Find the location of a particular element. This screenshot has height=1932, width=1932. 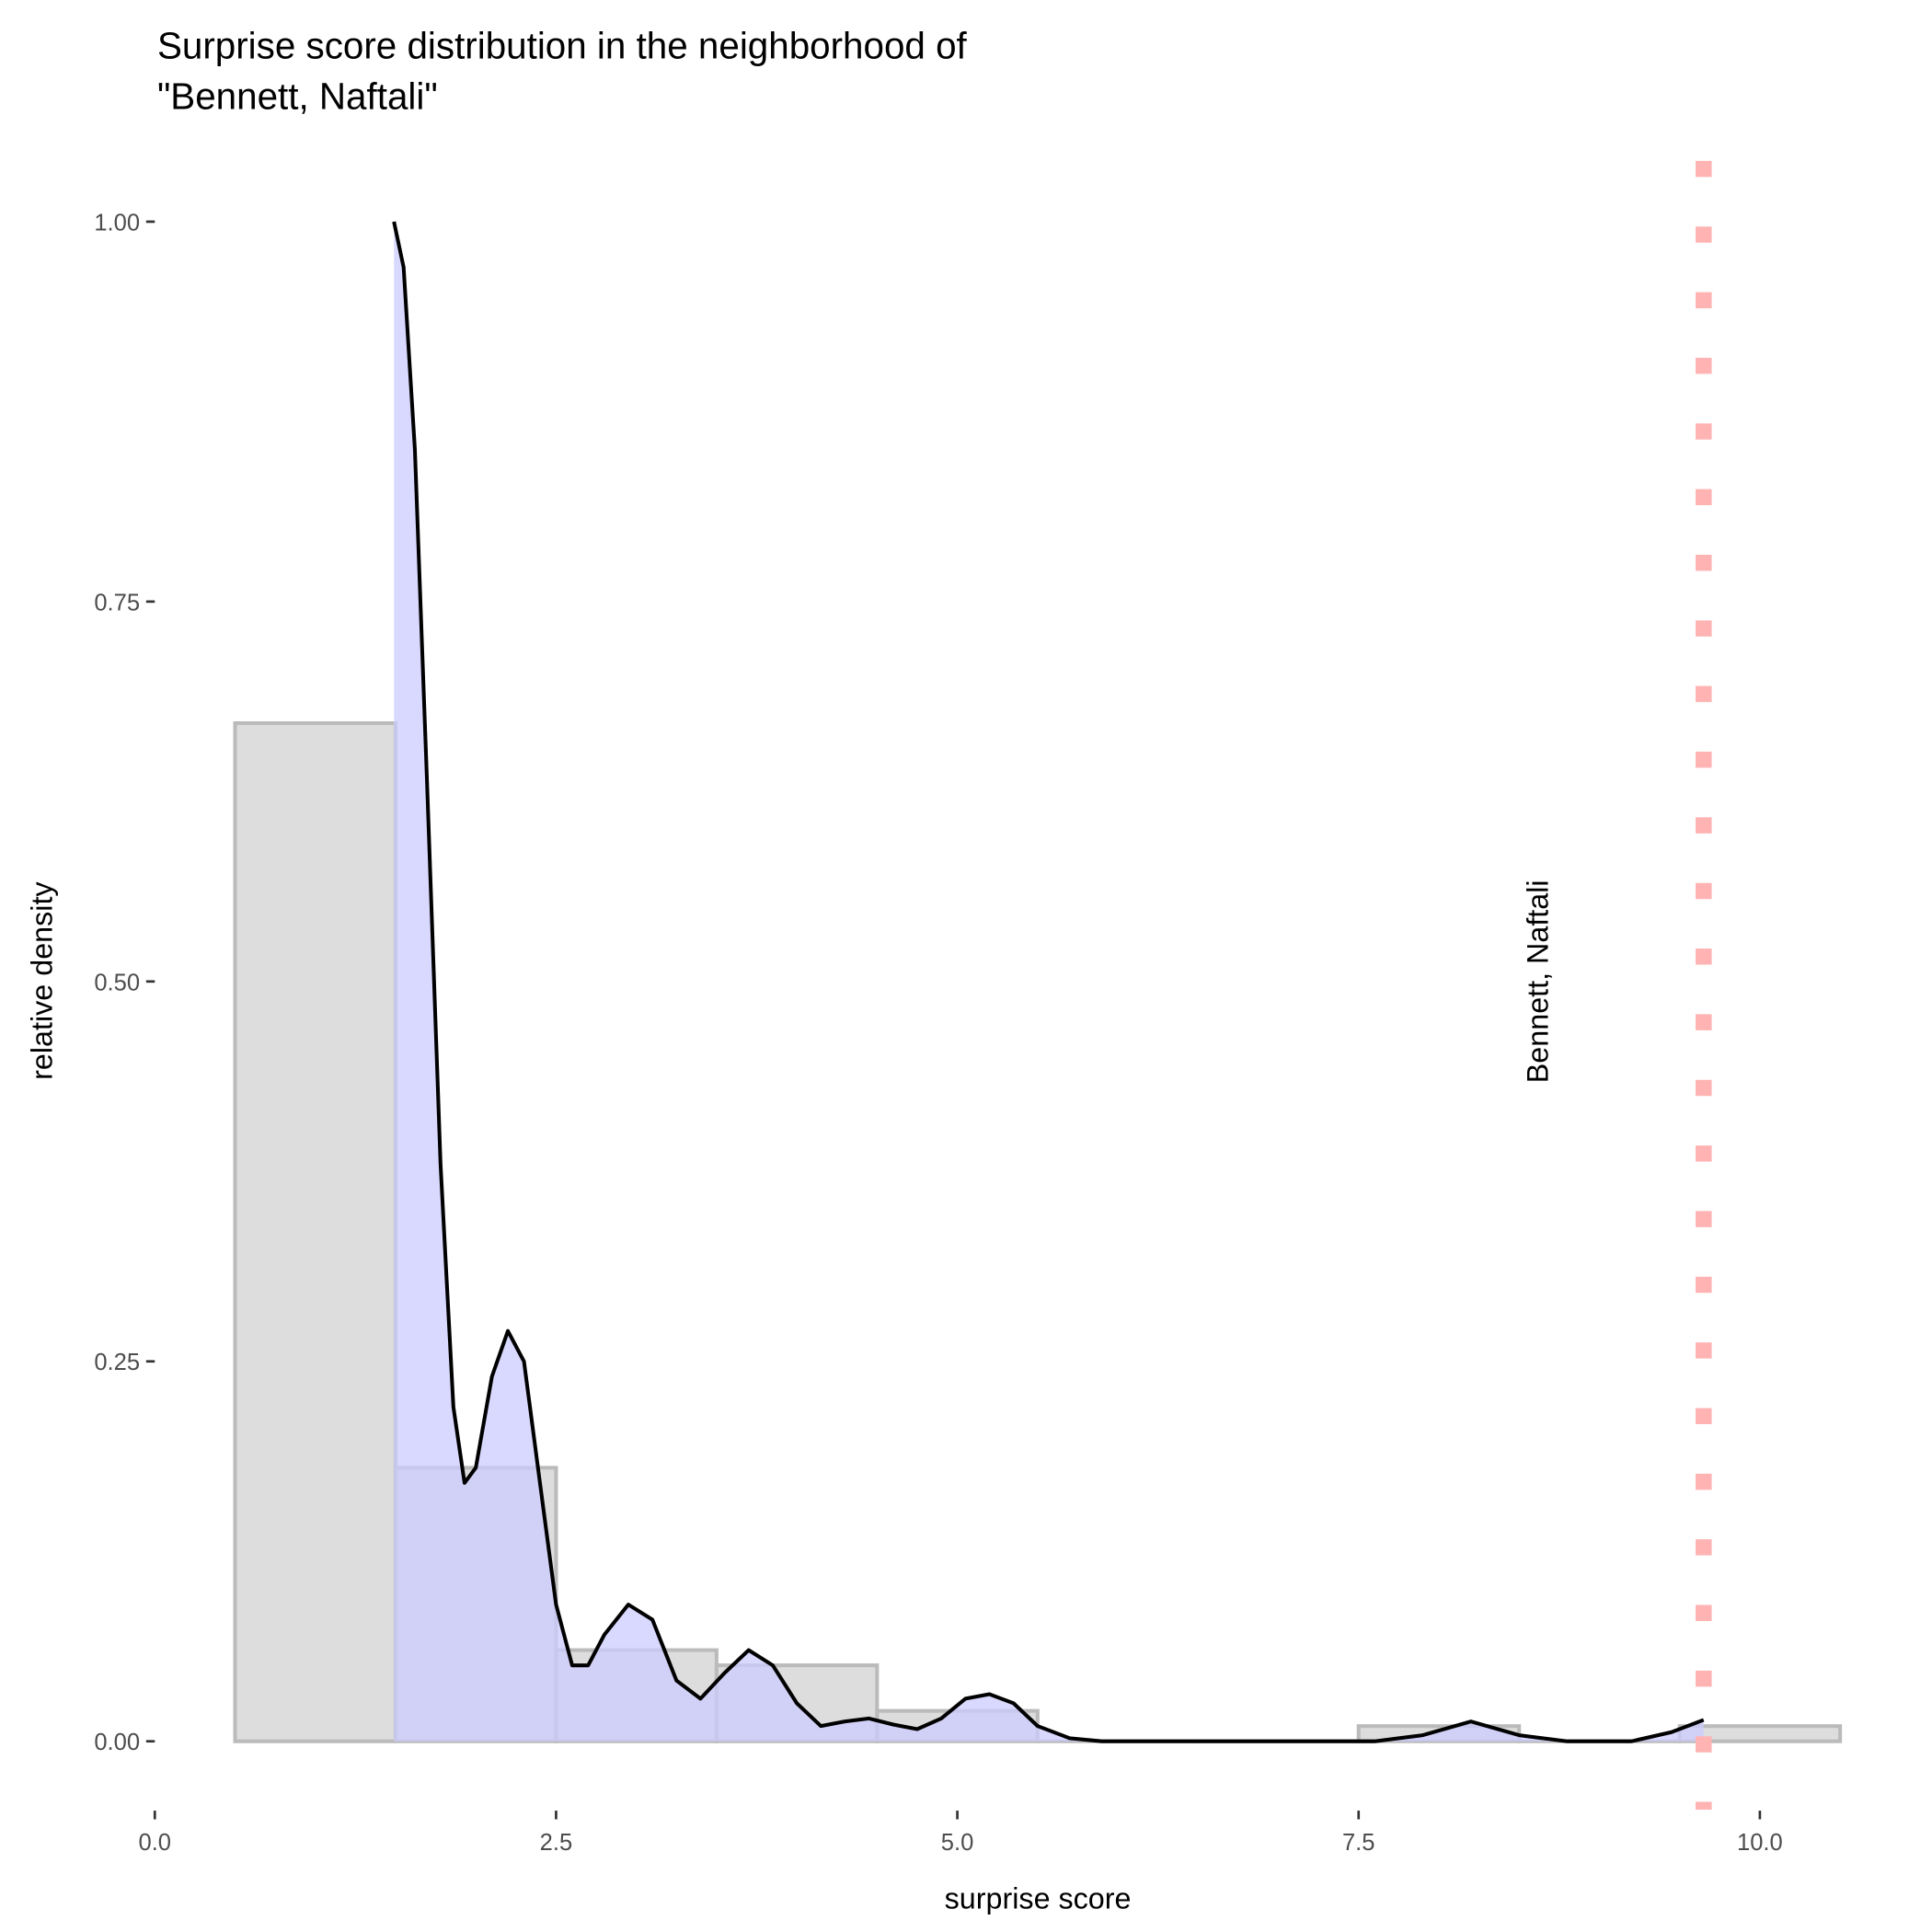

x-tick-label: 10.0 is located at coordinates (1760, 1843).